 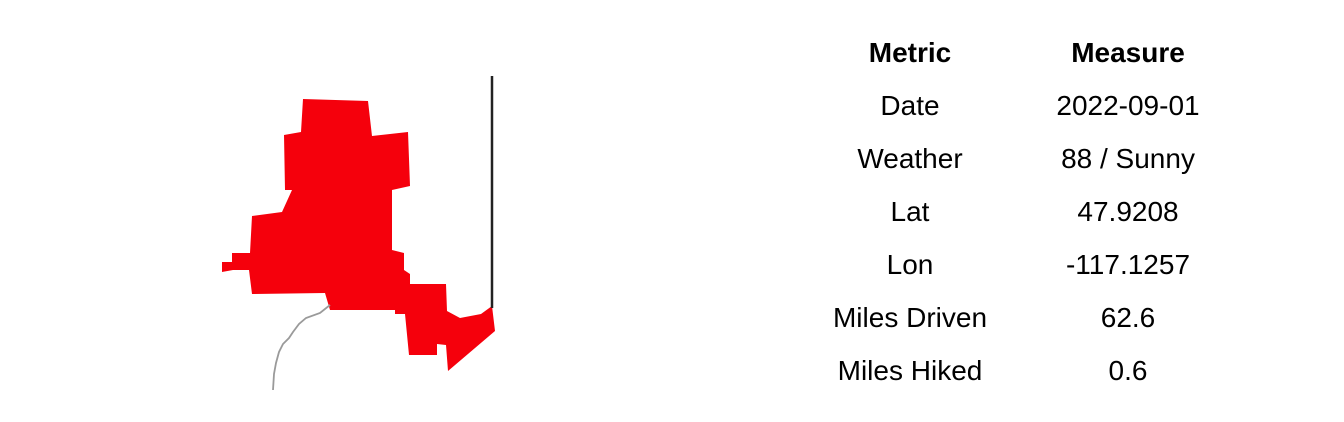 I want to click on metric-cell: Miles Hiked, so click(x=910, y=370).